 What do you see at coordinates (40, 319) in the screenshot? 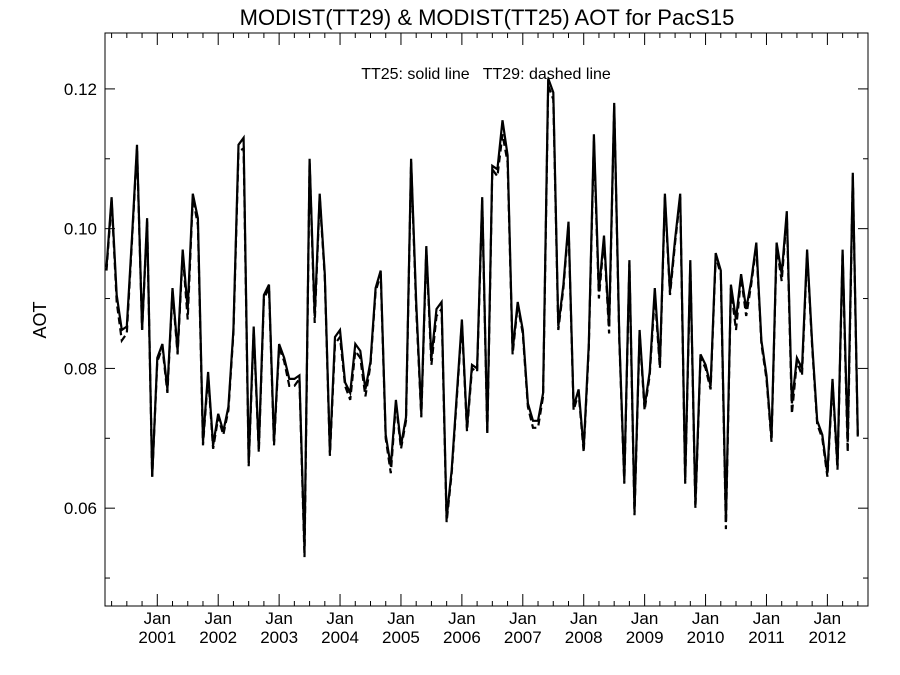
I see `y-axis-label: AOT` at bounding box center [40, 319].